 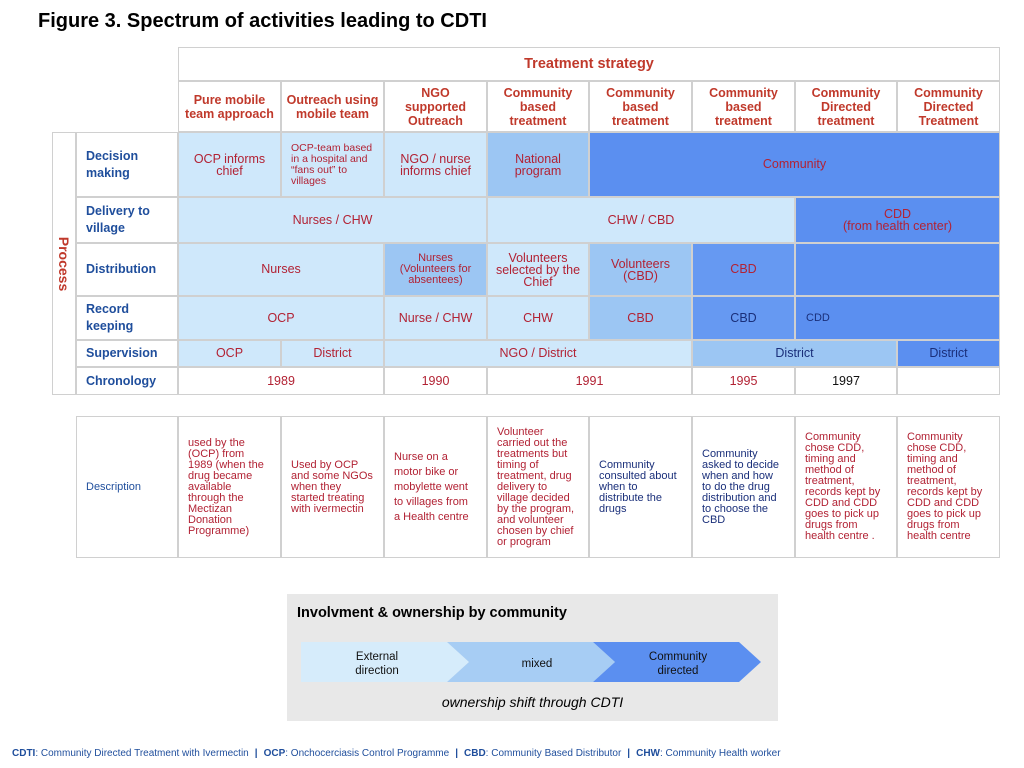 I want to click on chevron-external, so click(x=385, y=662).